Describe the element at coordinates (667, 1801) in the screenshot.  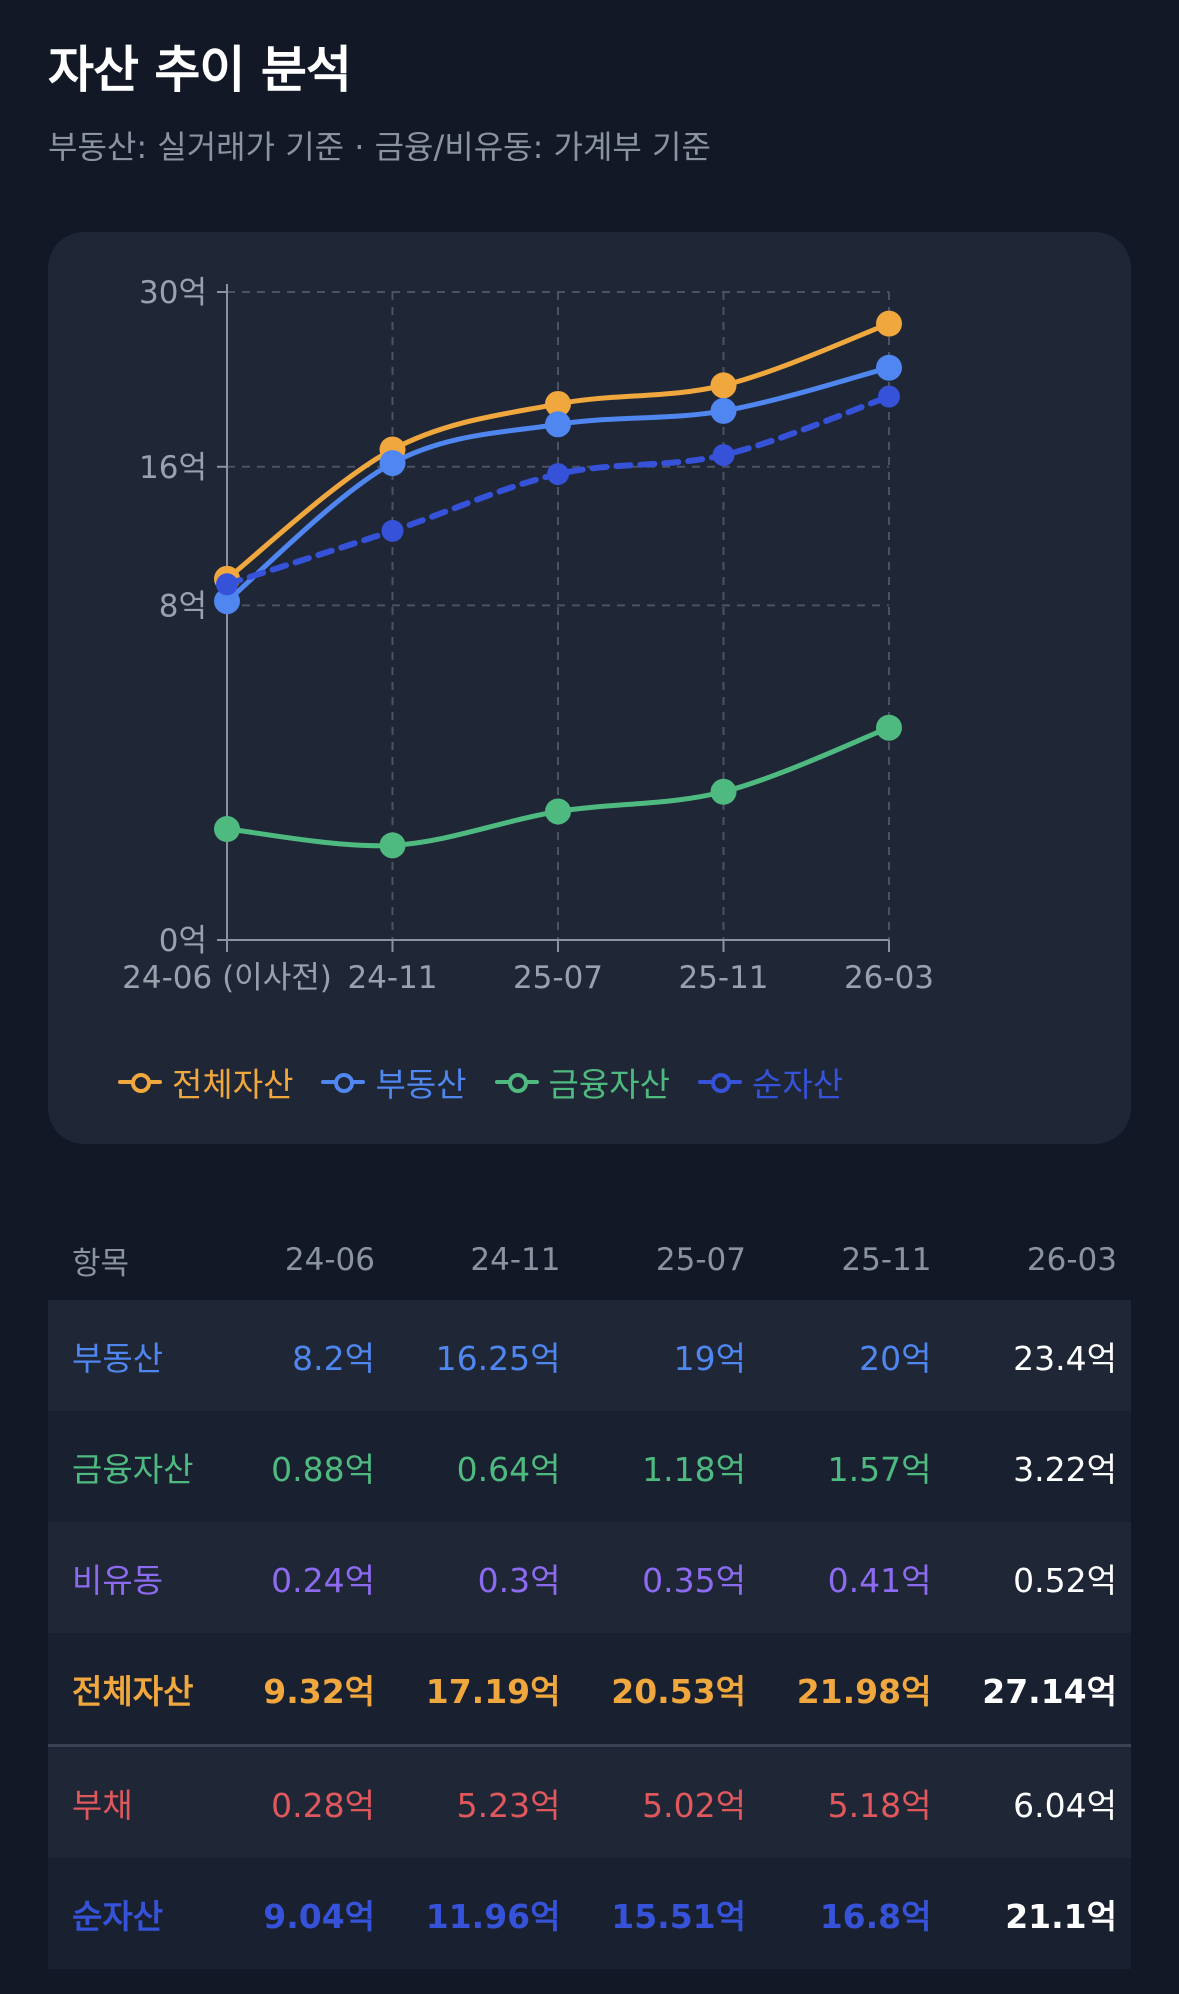
I see `table-cell: 5.02억` at that location.